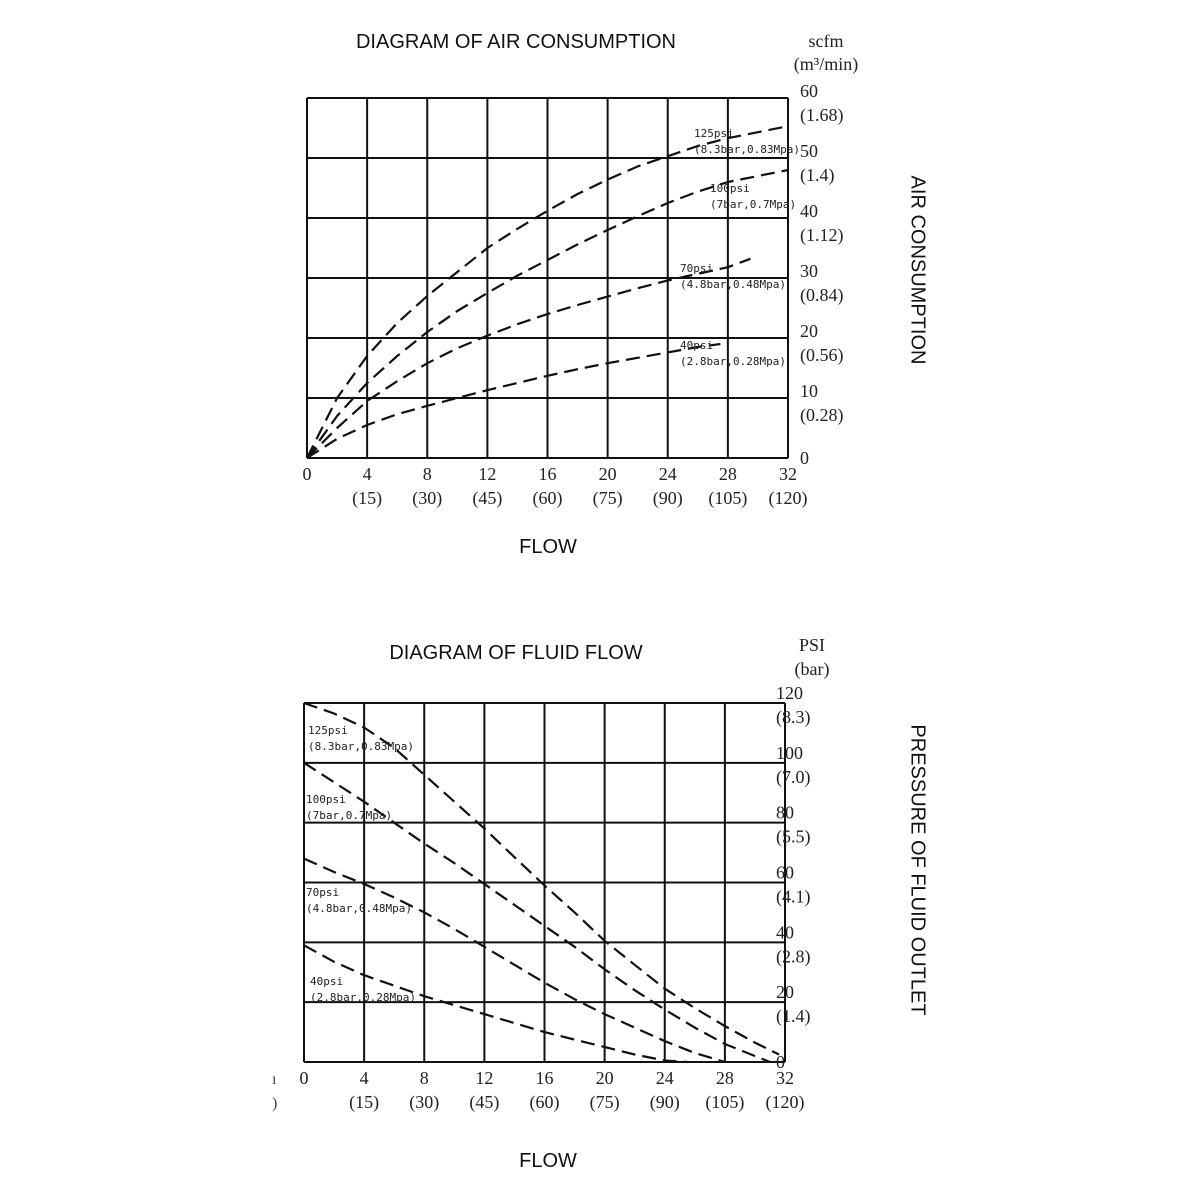 This screenshot has width=1200, height=1200. Describe the element at coordinates (809, 271) in the screenshot. I see `y-tick-label: 30` at that location.